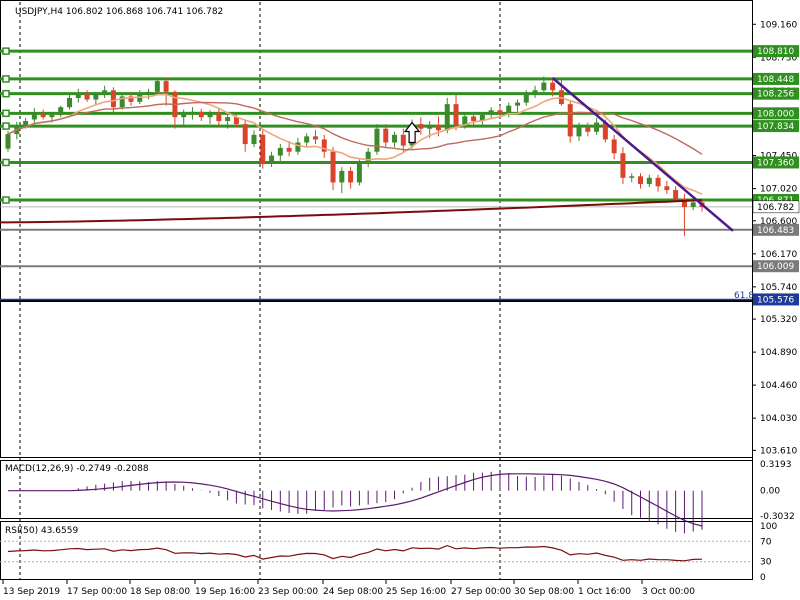 The width and height of the screenshot is (800, 600). What do you see at coordinates (481, 592) in the screenshot?
I see `time-tick-label: 27 Sep 00:00` at bounding box center [481, 592].